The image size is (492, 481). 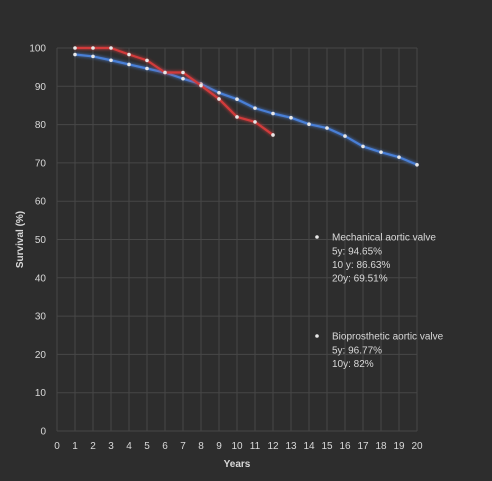 I want to click on x-tick-label: 10, so click(x=237, y=446).